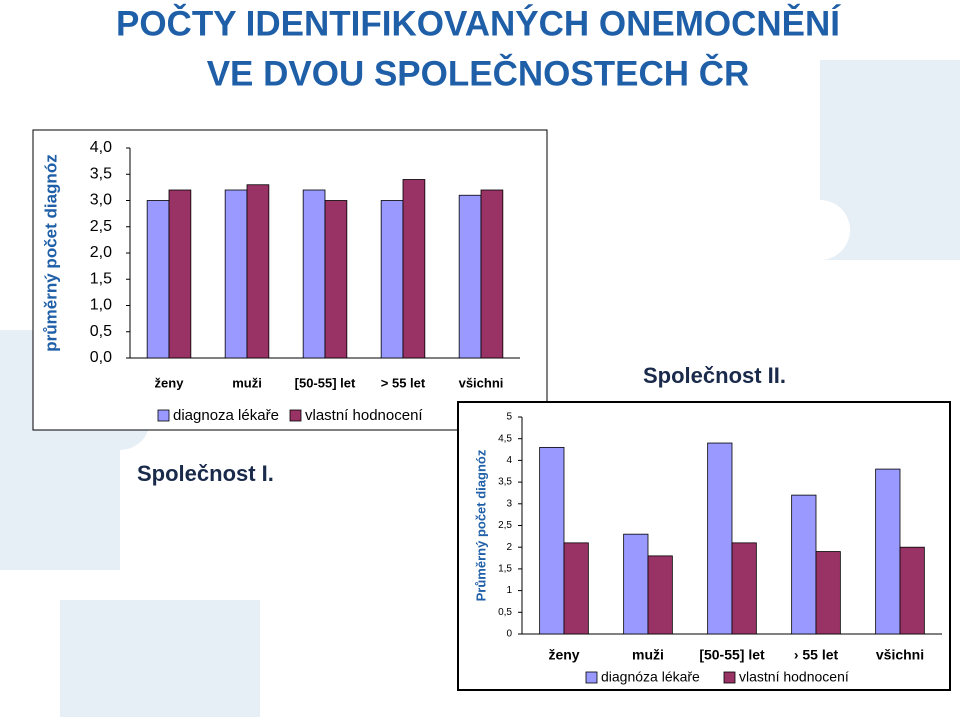 The height and width of the screenshot is (722, 960). I want to click on y-axis-label: průměrný počet diagnóz, so click(50, 252).